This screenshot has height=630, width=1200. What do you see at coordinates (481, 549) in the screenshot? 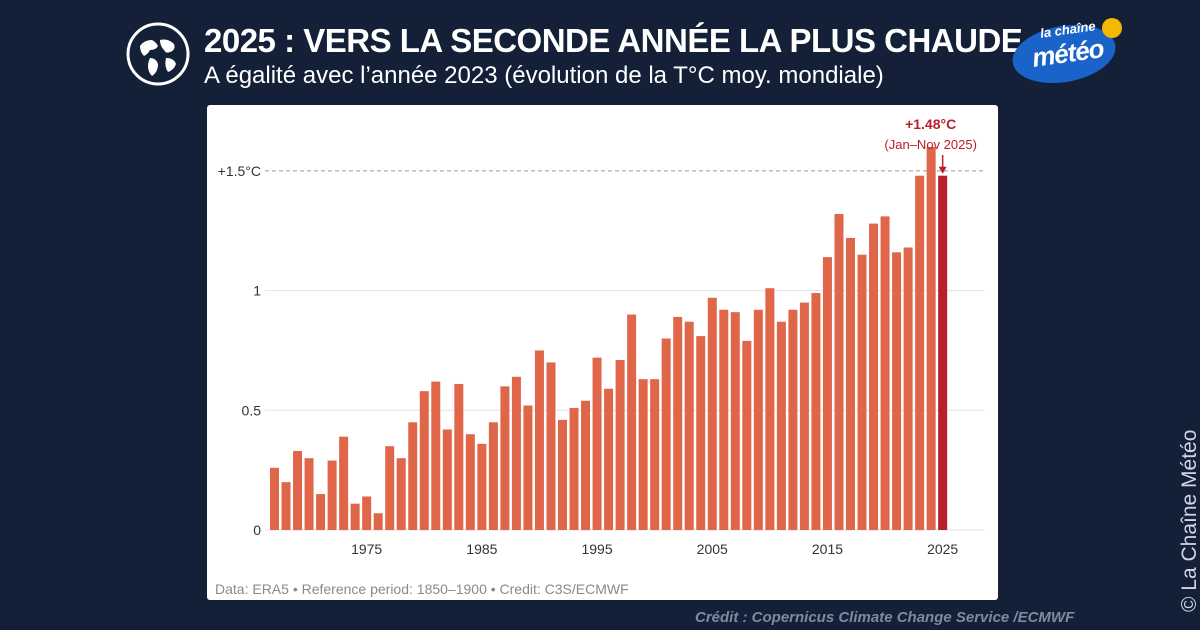
I see `x-tick-label: 1985` at bounding box center [481, 549].